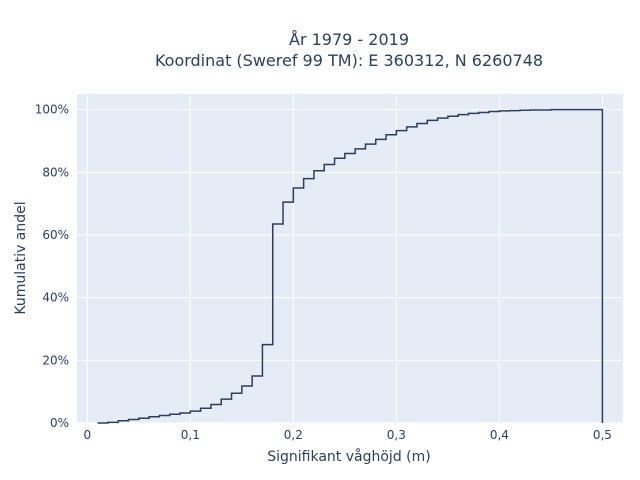  Describe the element at coordinates (52, 110) in the screenshot. I see `y-tick-label: 100%` at that location.